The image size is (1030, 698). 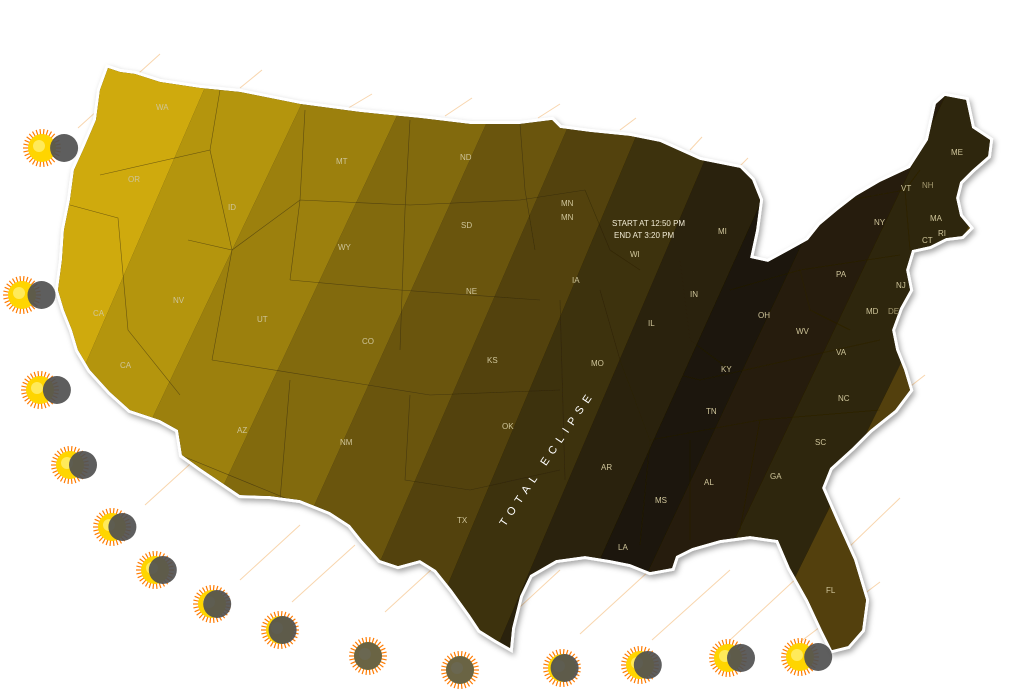 What do you see at coordinates (927, 240) in the screenshot?
I see `state-label-ct: CT` at bounding box center [927, 240].